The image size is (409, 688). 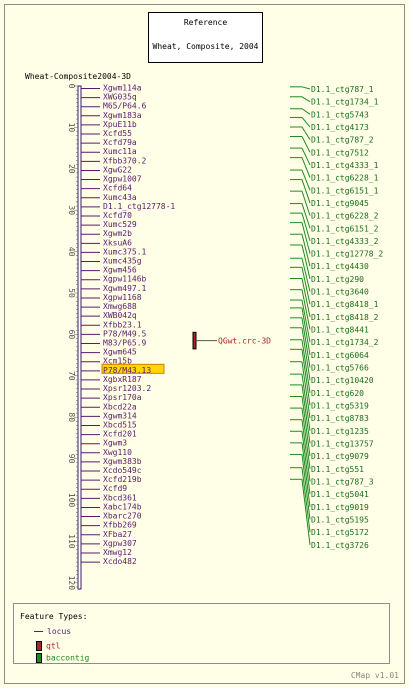 I want to click on marker-label: Xfbb370.2, so click(x=125, y=160).